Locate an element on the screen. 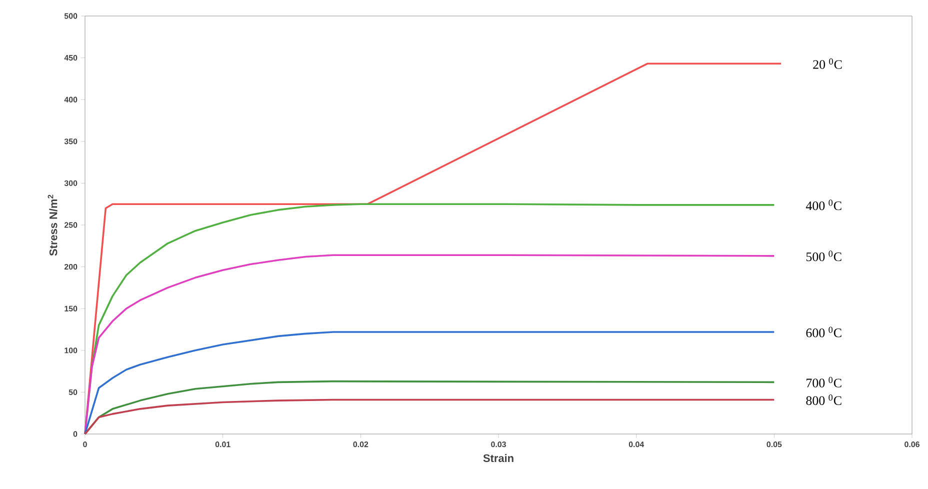 The width and height of the screenshot is (928, 489). text: 600 $^{0}$C is located at coordinates (824, 332).